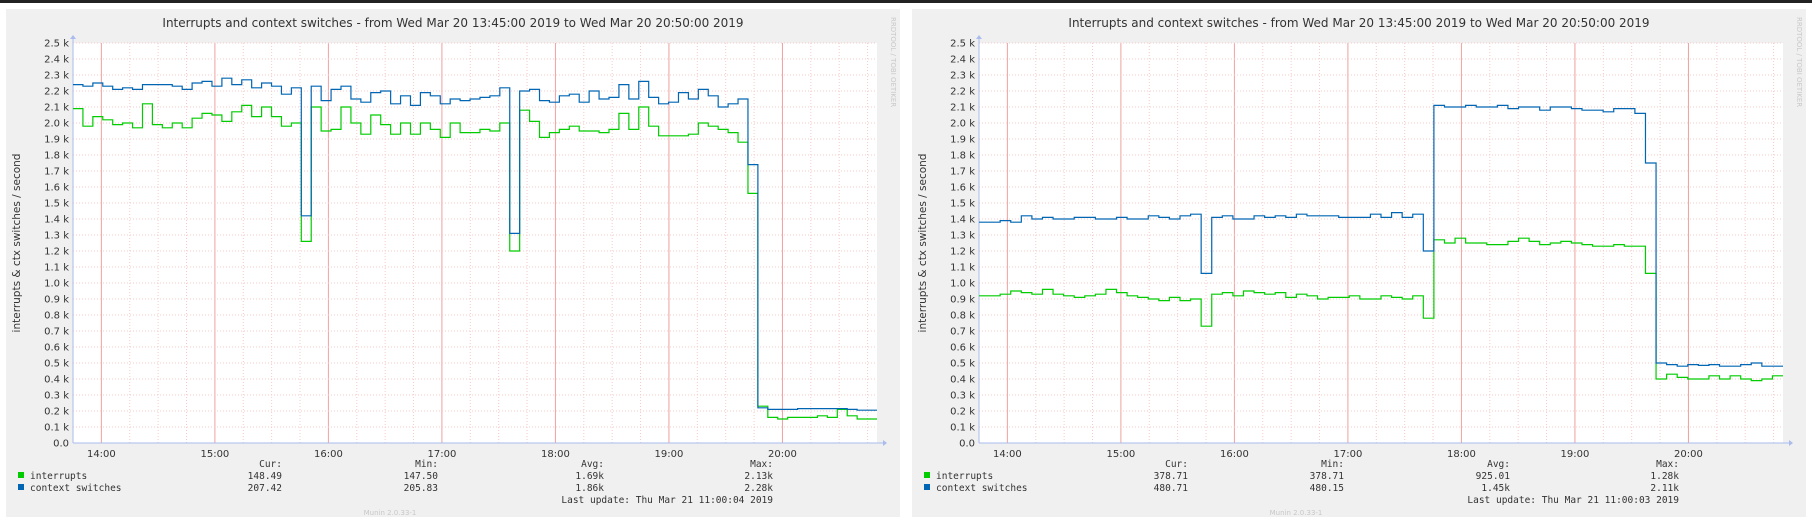 The height and width of the screenshot is (517, 1812). Describe the element at coordinates (962, 316) in the screenshot. I see `y-tick-label: 0.8 k` at that location.